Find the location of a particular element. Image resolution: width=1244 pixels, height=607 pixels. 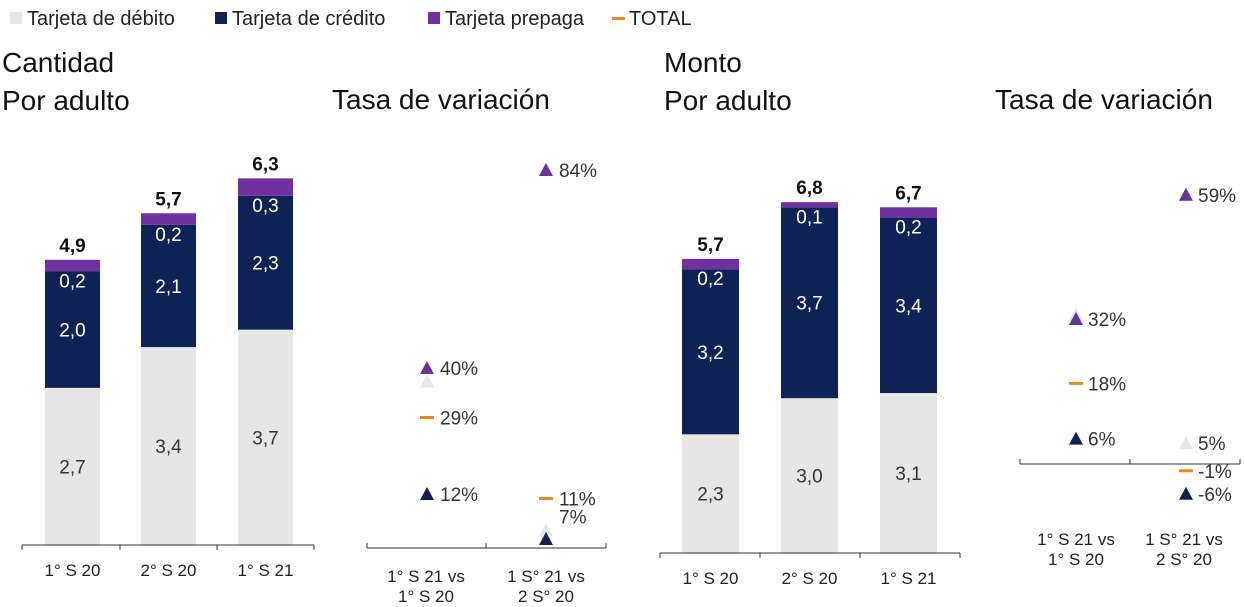

bar-total-label: 4,9 is located at coordinates (72, 246).